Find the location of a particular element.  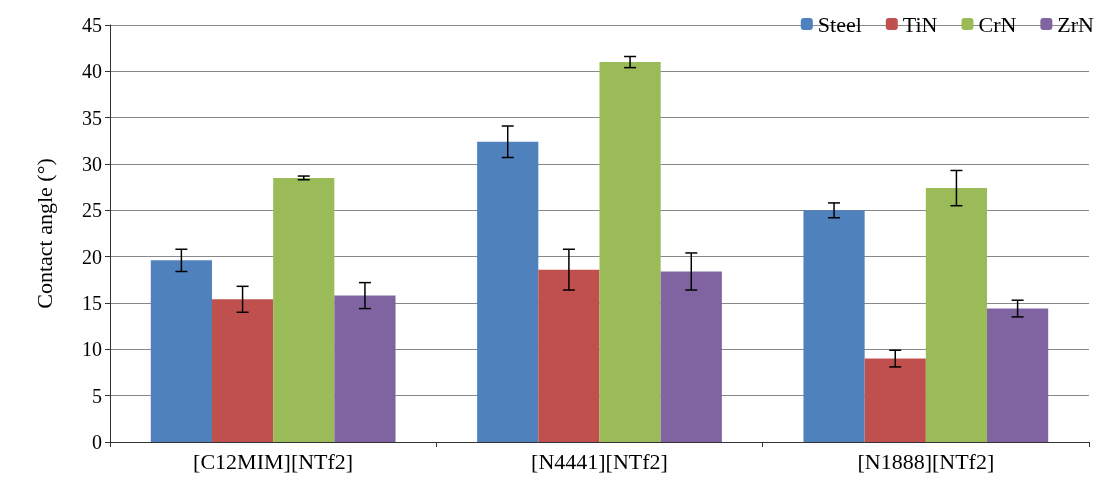

y-tick-label: 5 is located at coordinates (97, 395).